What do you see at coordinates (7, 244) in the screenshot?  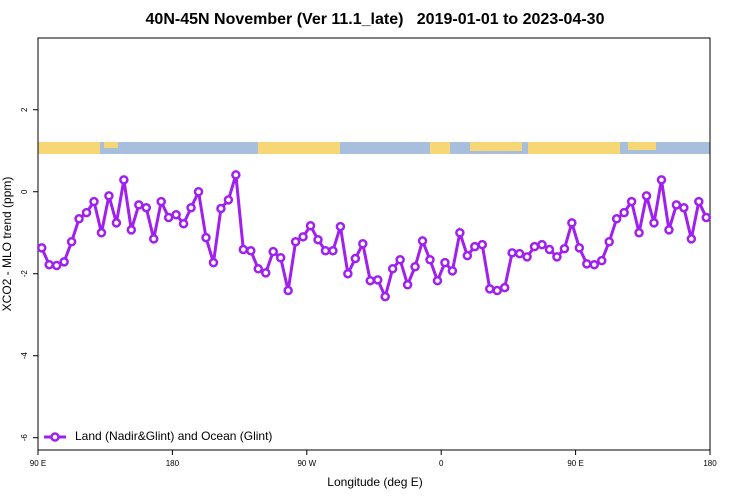 I see `y-axis-title: XCO2 - MLO trend (ppm)` at bounding box center [7, 244].